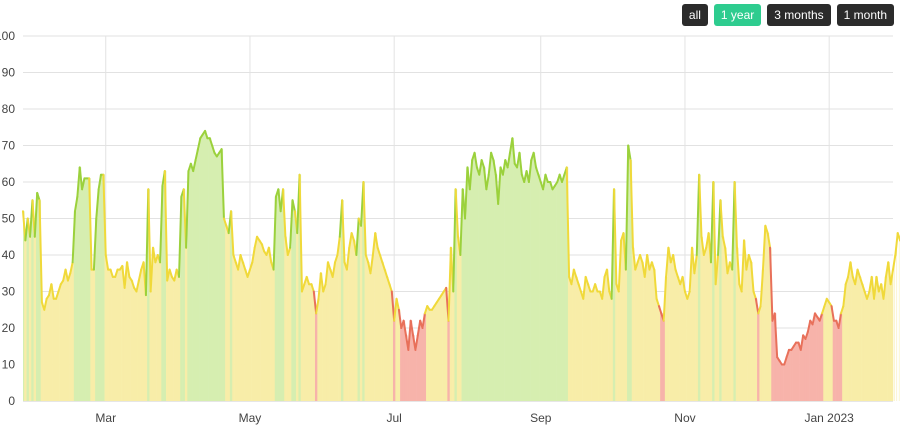 This screenshot has width=900, height=429. I want to click on range-button-3-months: 3 months, so click(799, 15).